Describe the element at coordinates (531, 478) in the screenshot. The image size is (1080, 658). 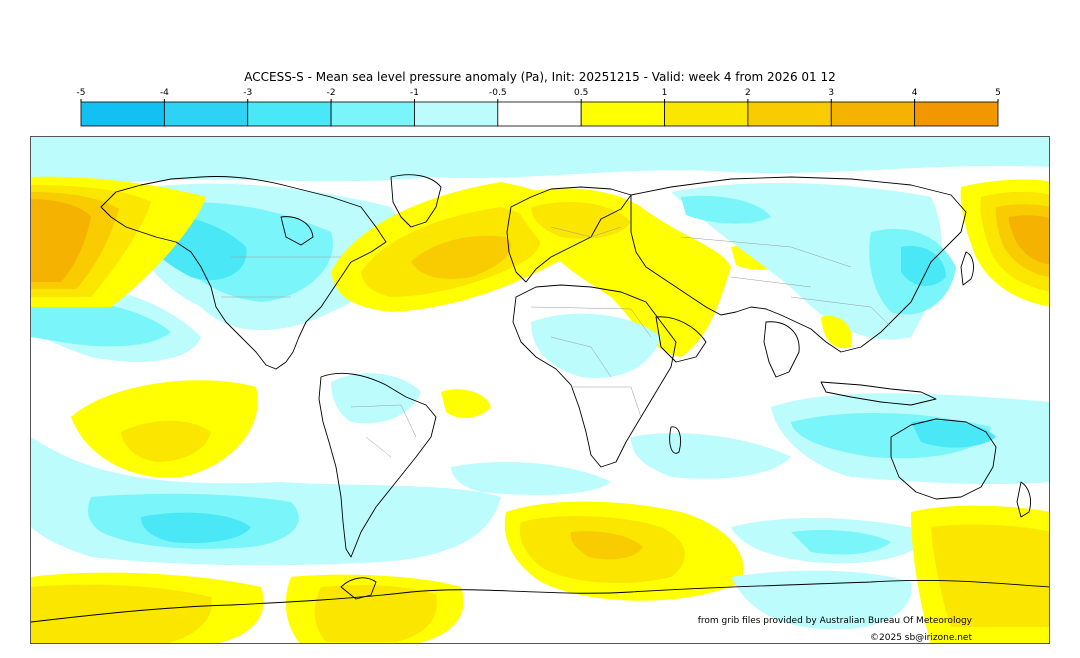
I see `anomaly-south-atlantic` at that location.